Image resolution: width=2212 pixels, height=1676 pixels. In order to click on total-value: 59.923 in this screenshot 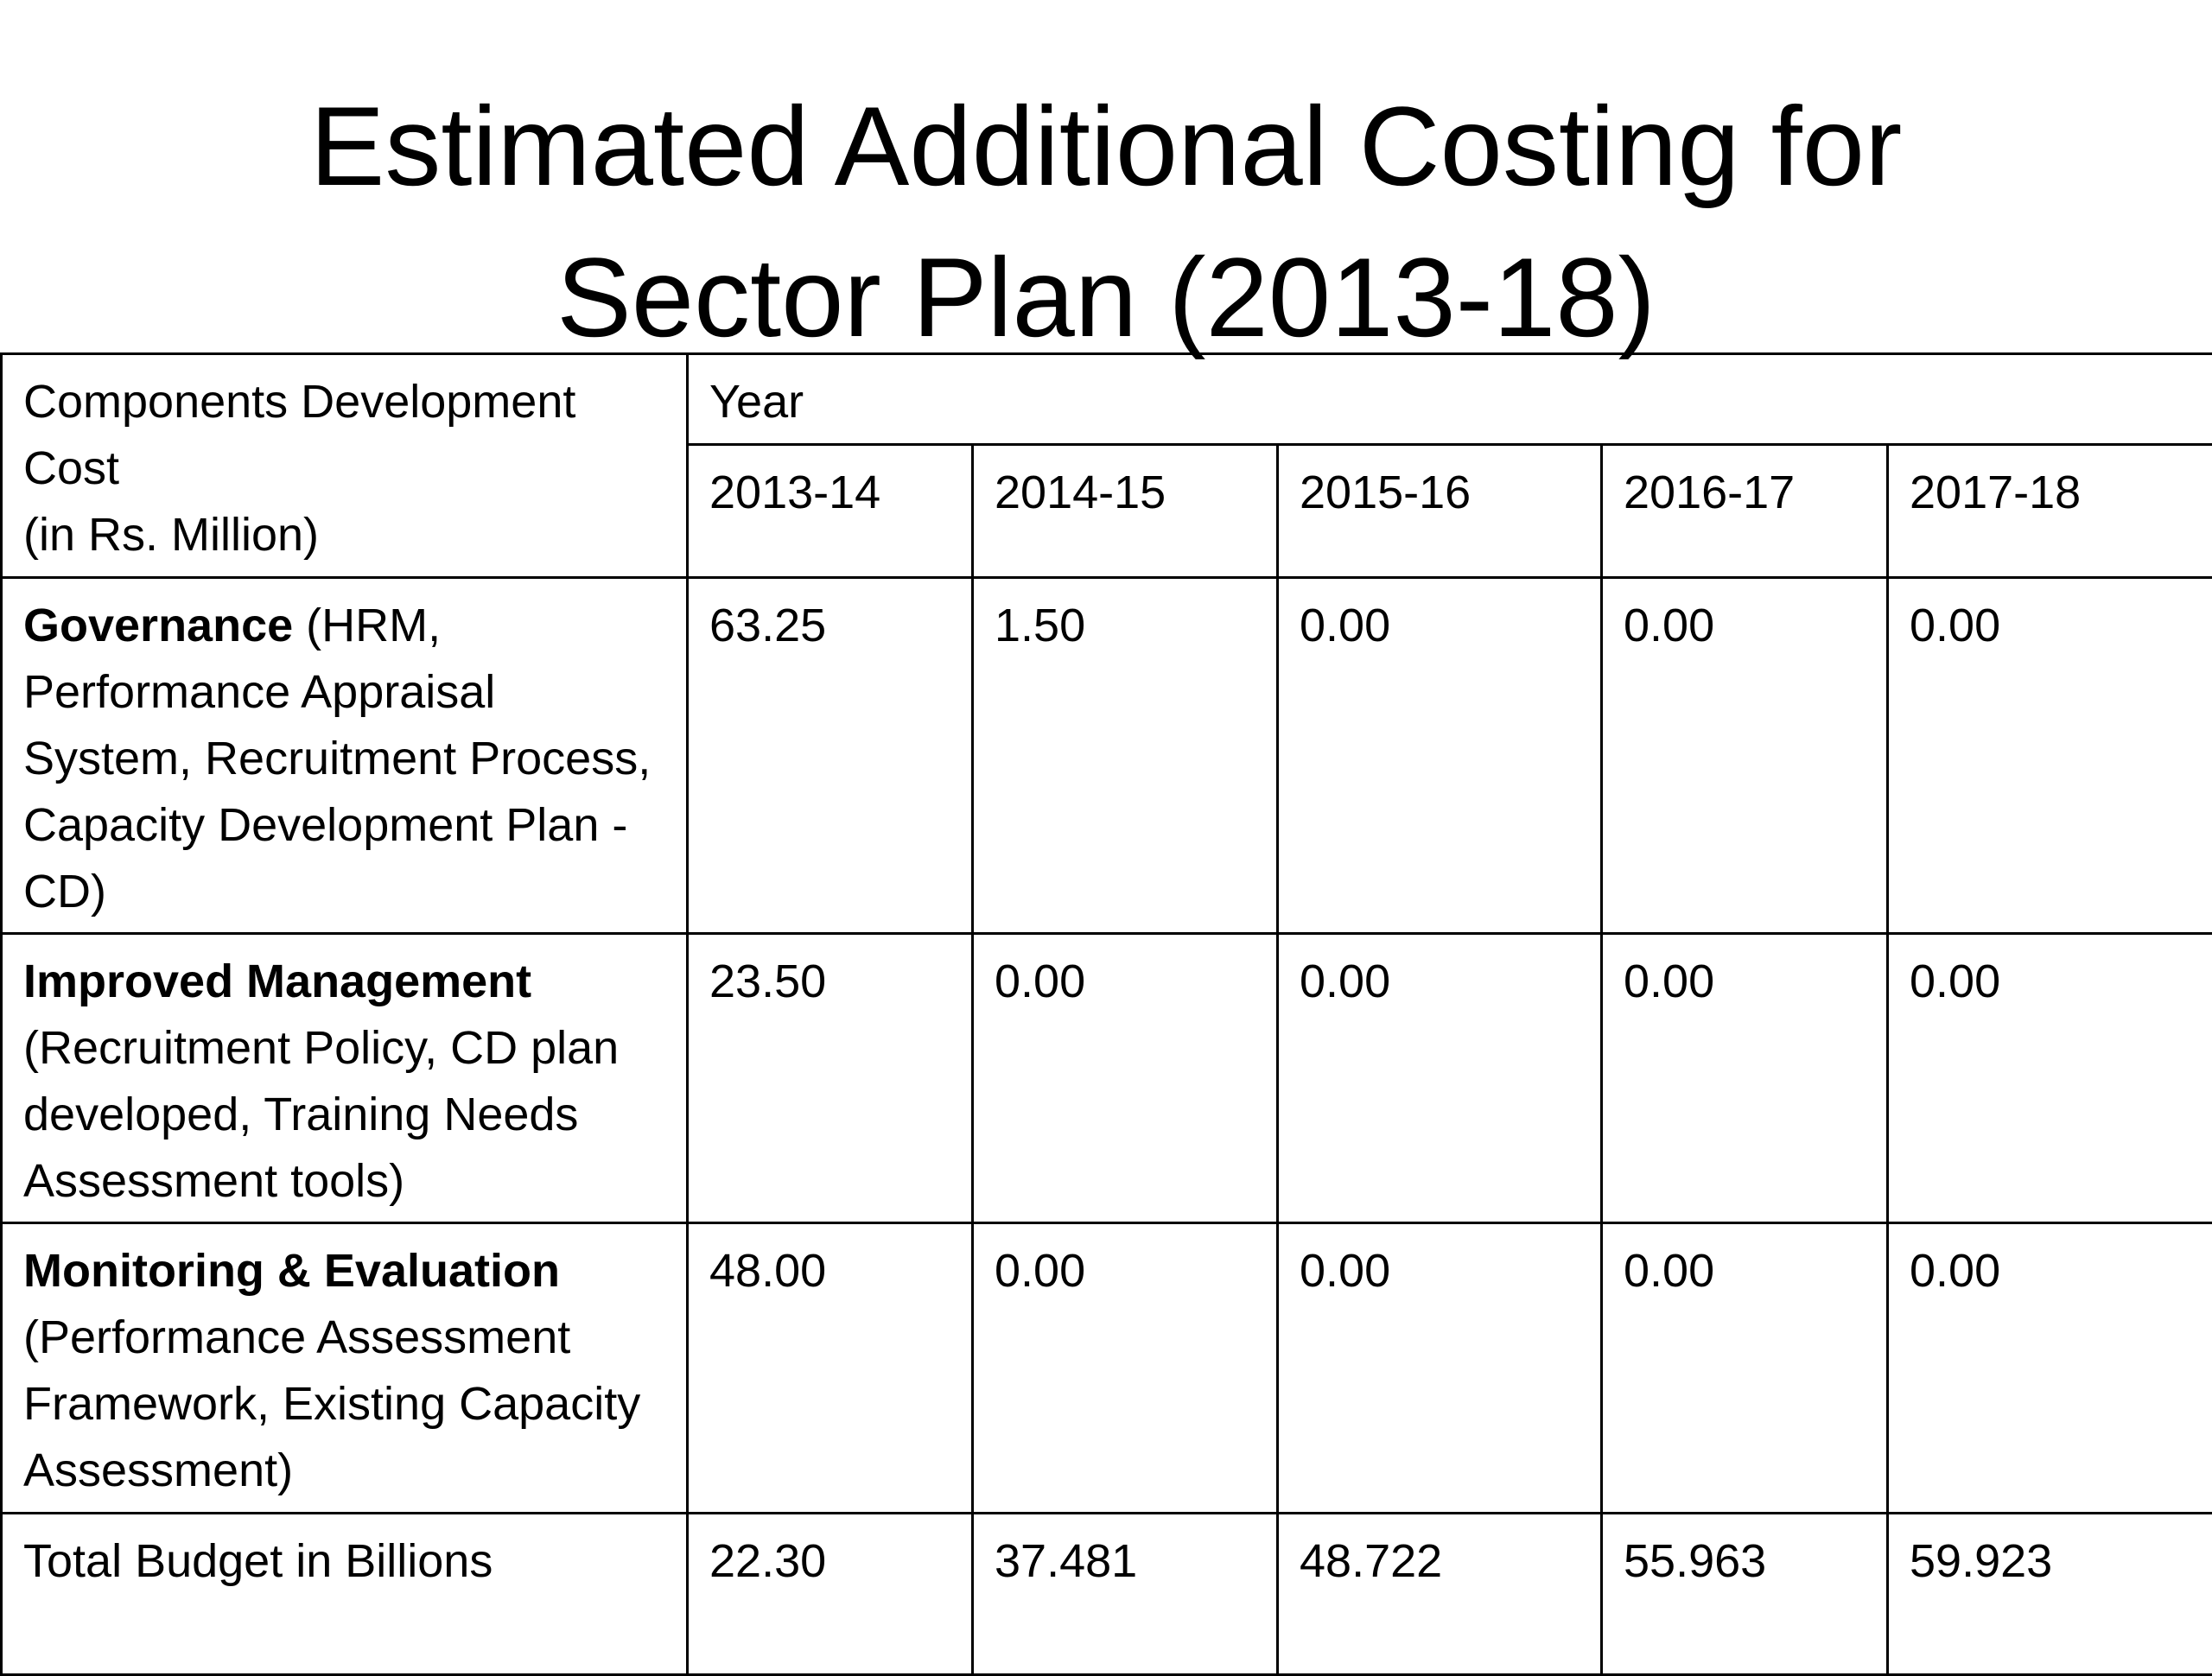, I will do `click(2050, 1594)`.